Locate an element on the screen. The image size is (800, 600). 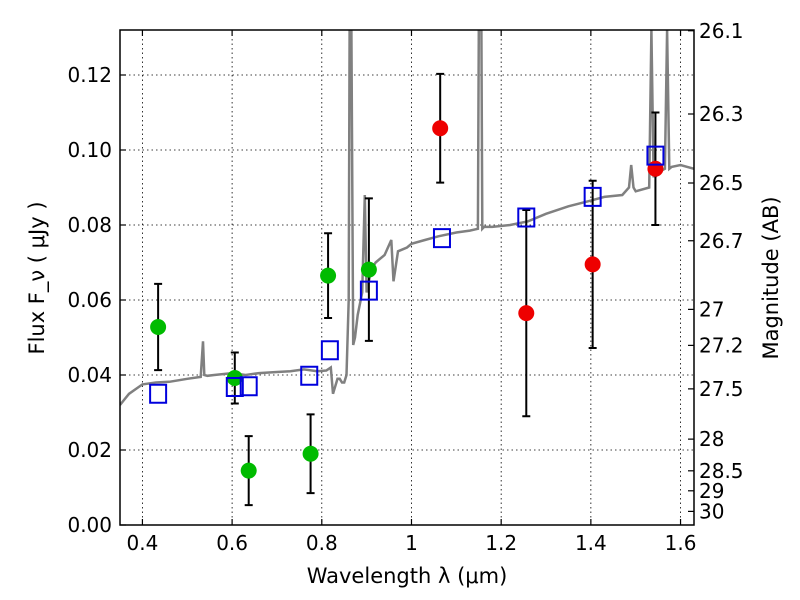
y-tick-label: 0.00 is located at coordinates (89, 525).